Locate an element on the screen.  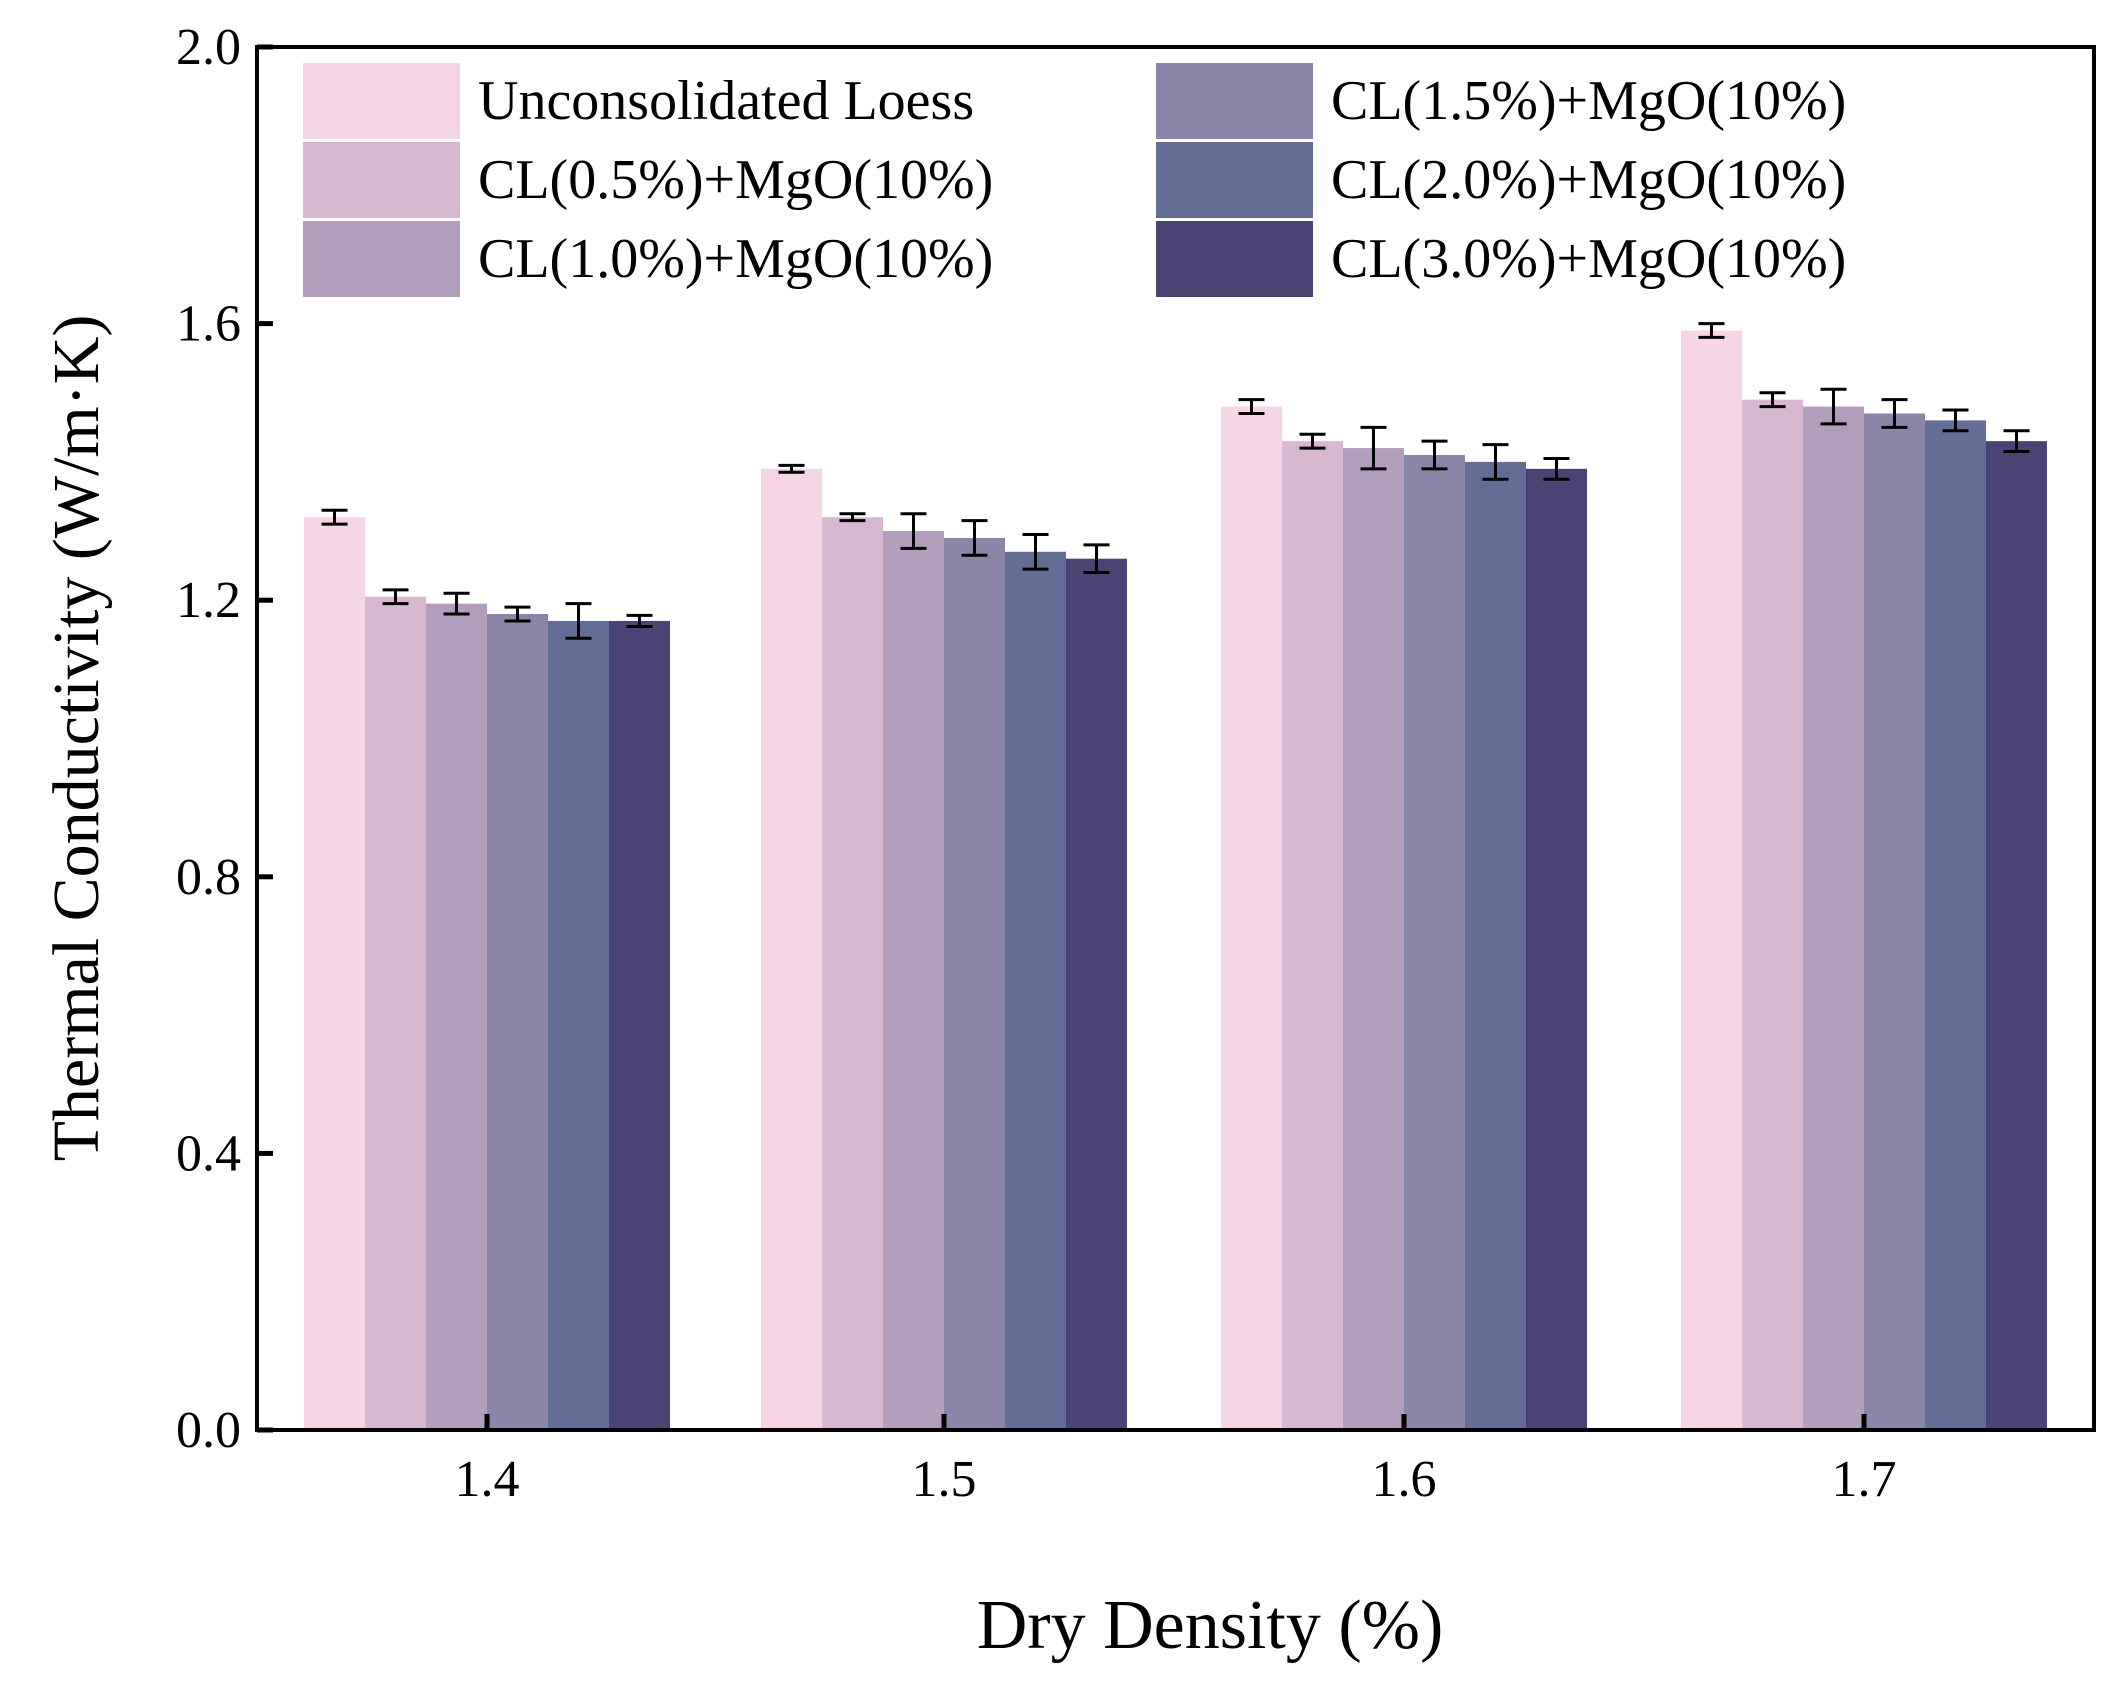
y-axis-label: Thermal Conductivity (W/m·K) is located at coordinates (76, 738).